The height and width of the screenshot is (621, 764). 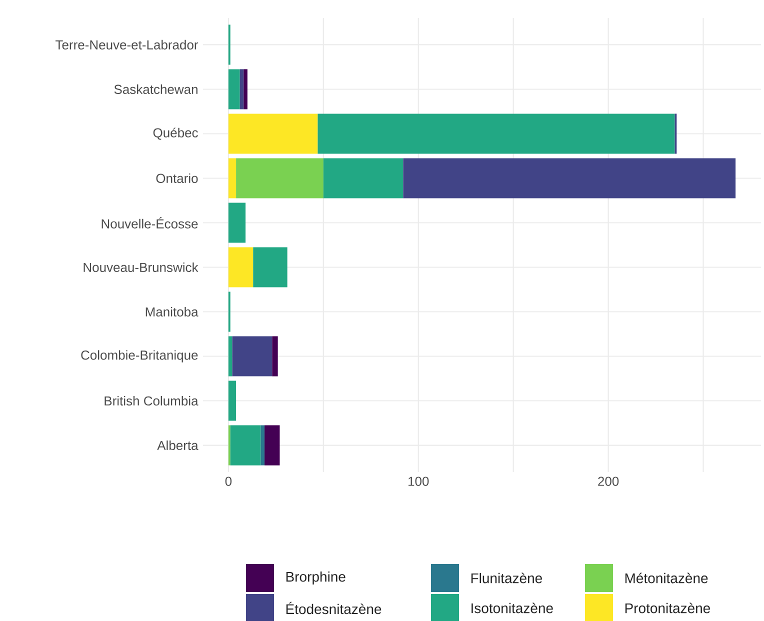 I want to click on y-tick-label: Manitoba, so click(x=172, y=311).